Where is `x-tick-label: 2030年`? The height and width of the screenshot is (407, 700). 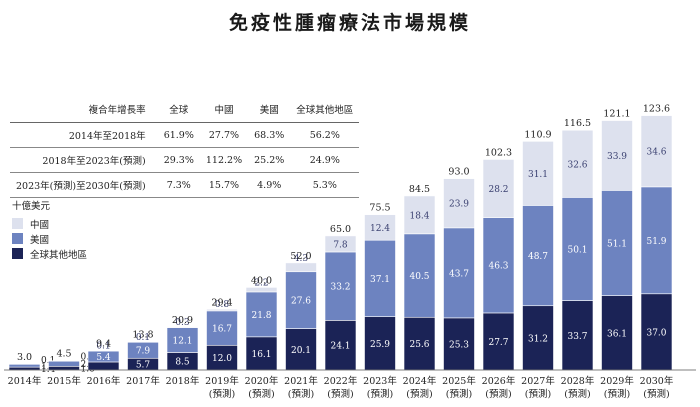
x-tick-label: 2030年 is located at coordinates (657, 381).